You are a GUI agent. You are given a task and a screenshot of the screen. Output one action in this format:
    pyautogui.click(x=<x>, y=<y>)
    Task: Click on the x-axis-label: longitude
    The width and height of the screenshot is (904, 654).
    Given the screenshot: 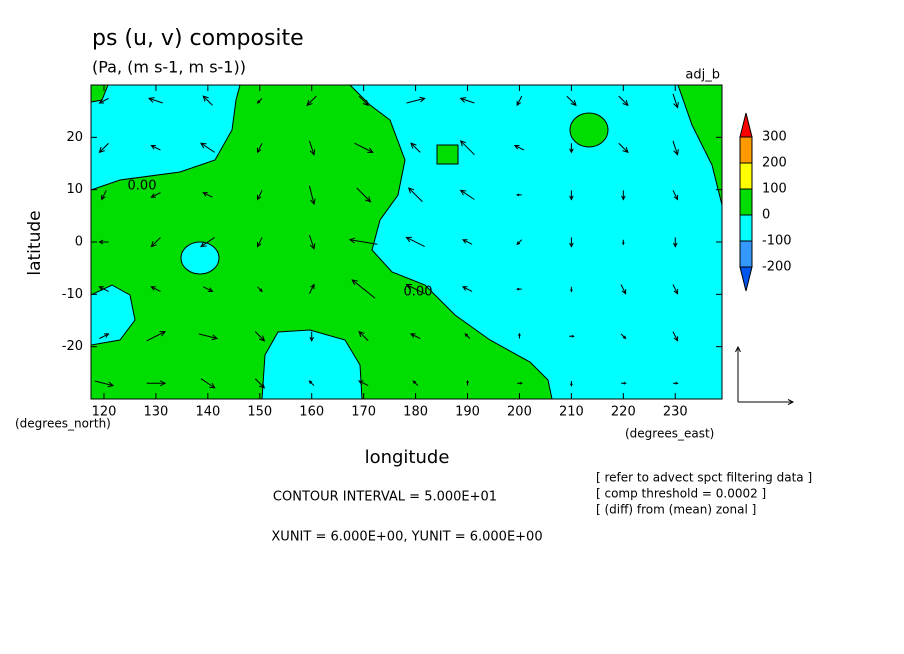 What is the action you would take?
    pyautogui.click(x=407, y=457)
    